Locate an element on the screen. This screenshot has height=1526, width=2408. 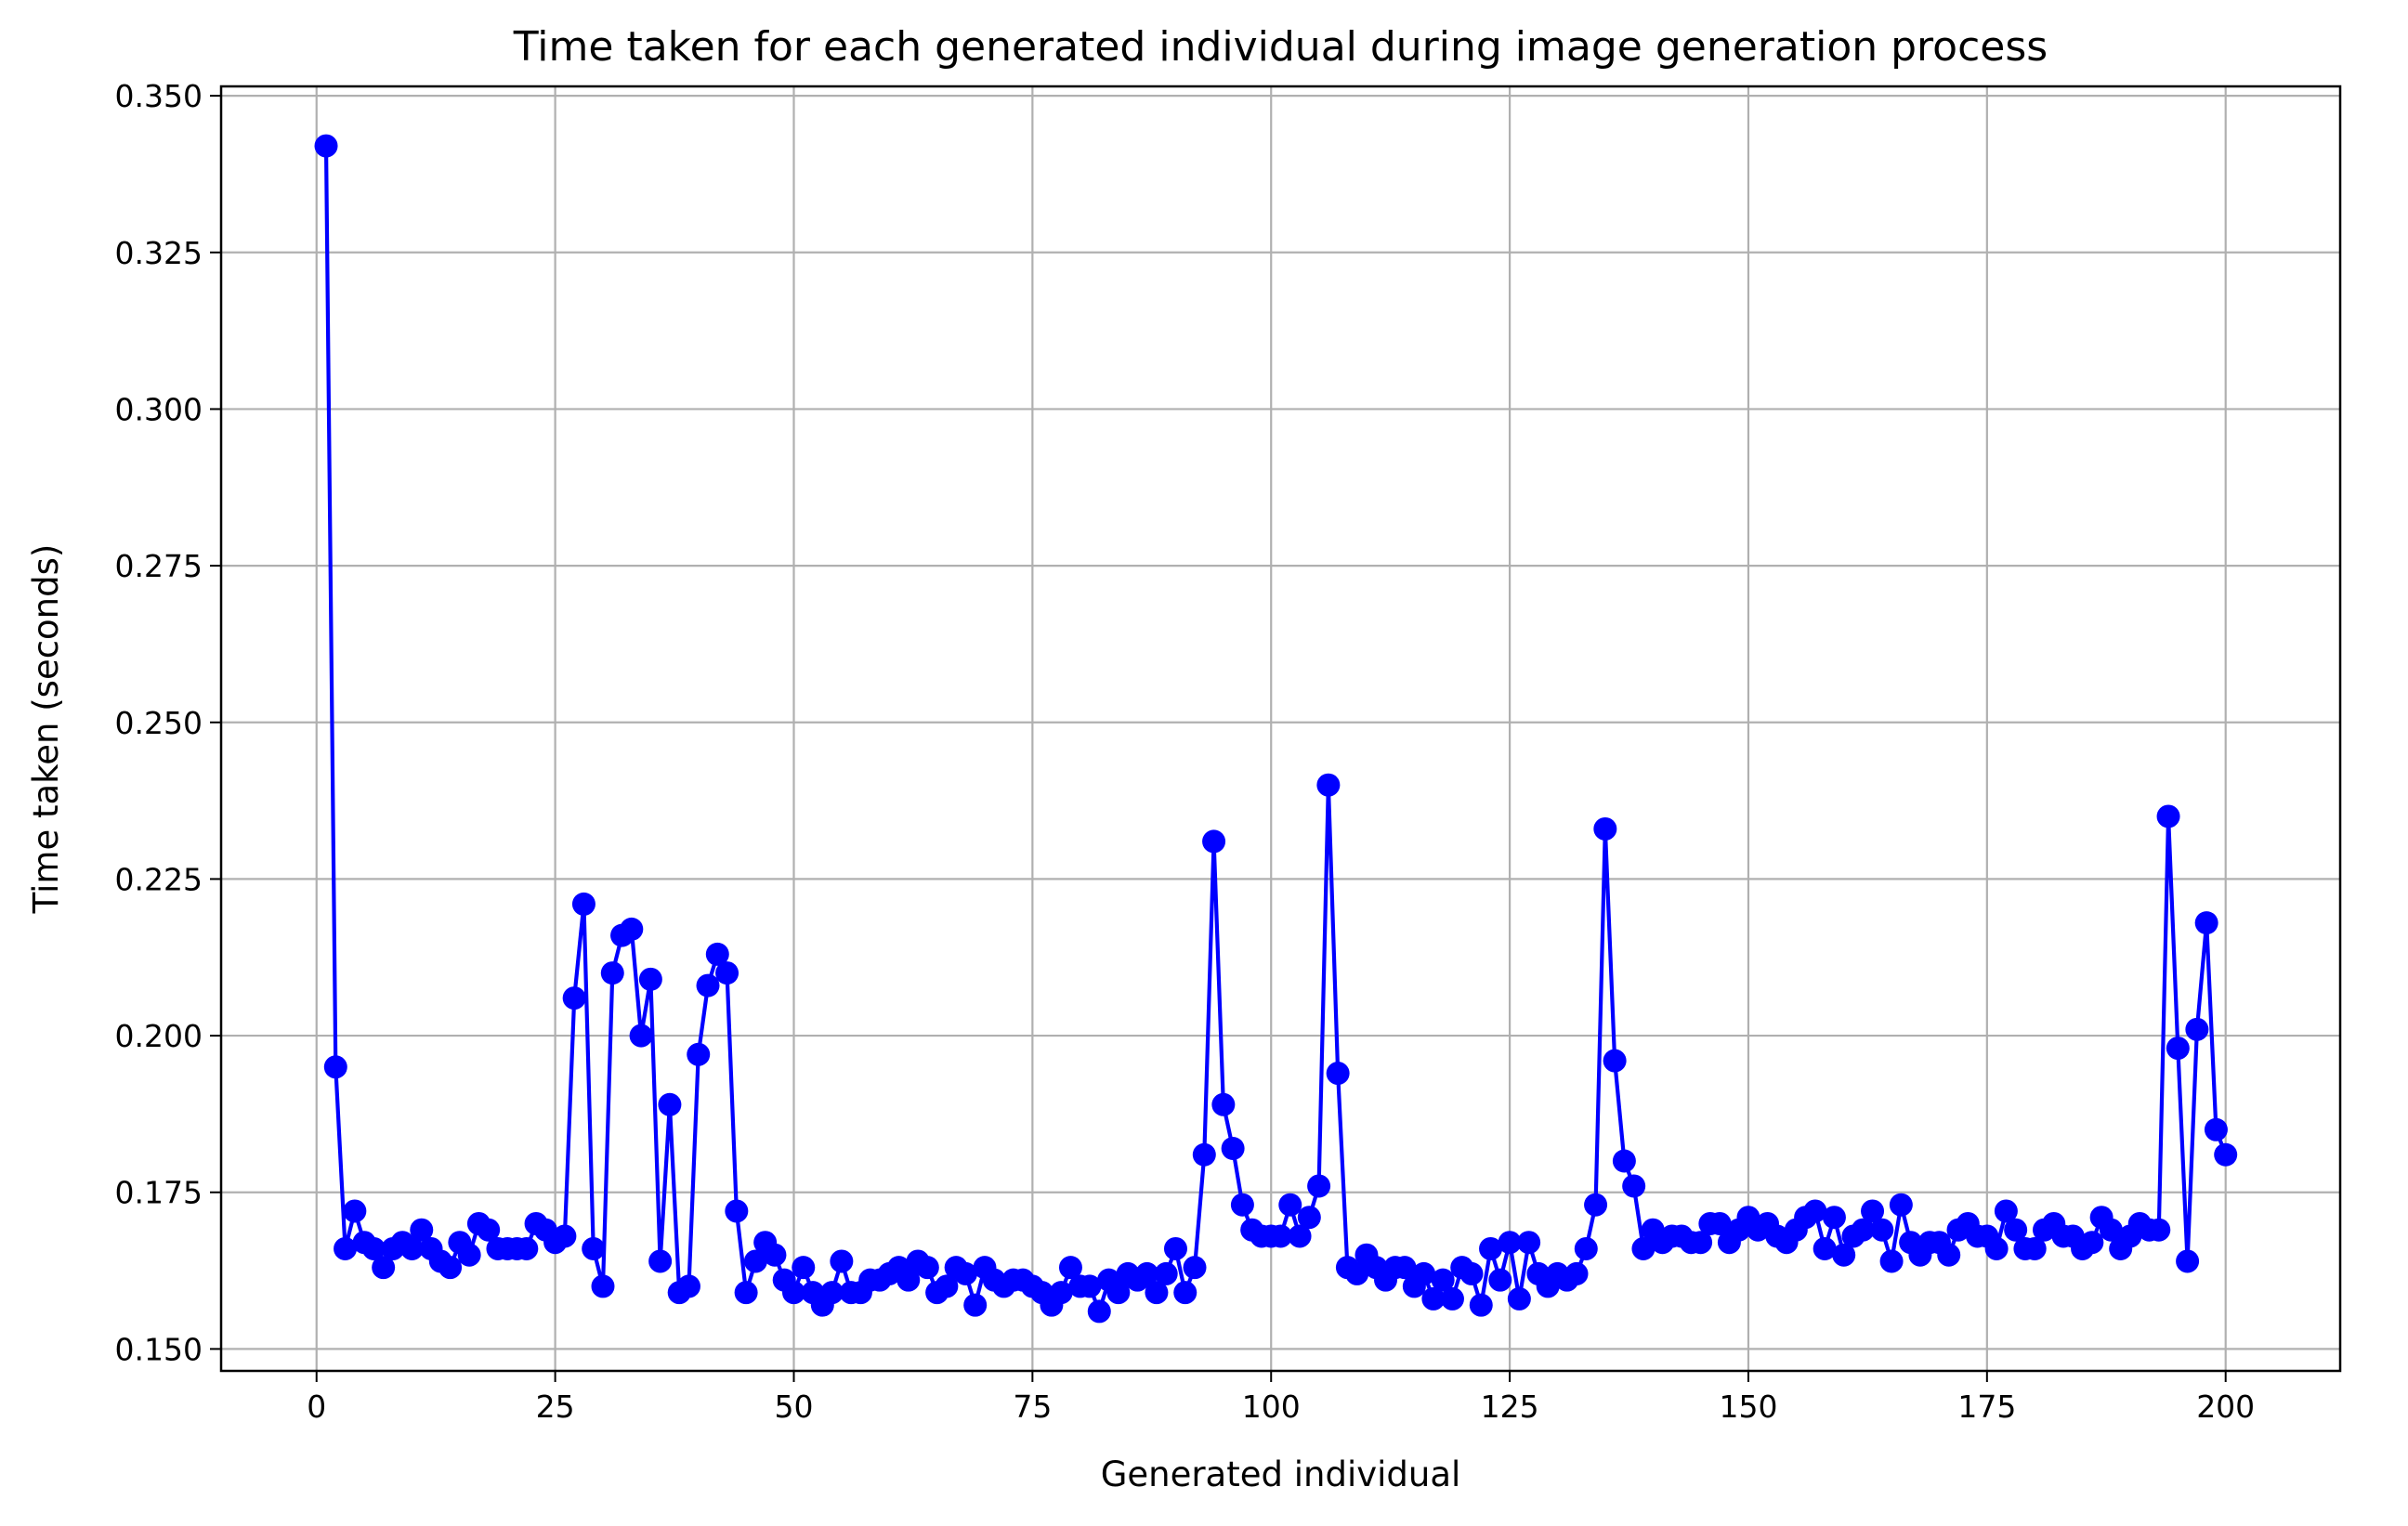
x-tick-label: 125 is located at coordinates (1510, 1407).